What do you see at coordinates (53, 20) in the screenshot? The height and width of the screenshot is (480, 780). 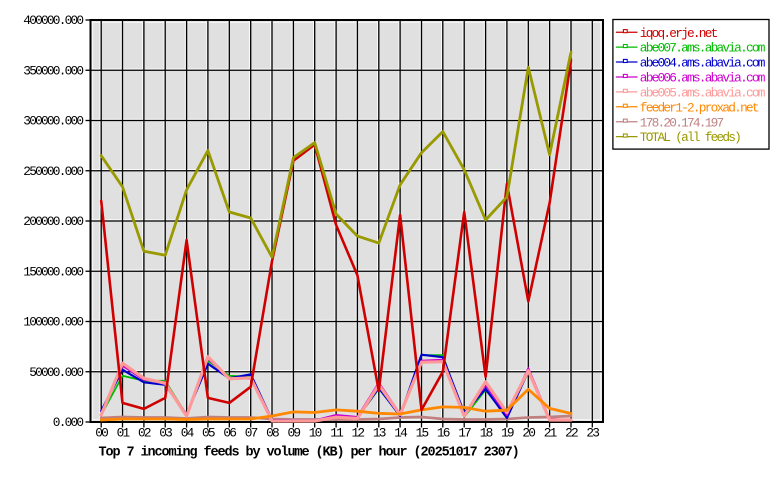 I see `svg-text: 400000.000` at bounding box center [53, 20].